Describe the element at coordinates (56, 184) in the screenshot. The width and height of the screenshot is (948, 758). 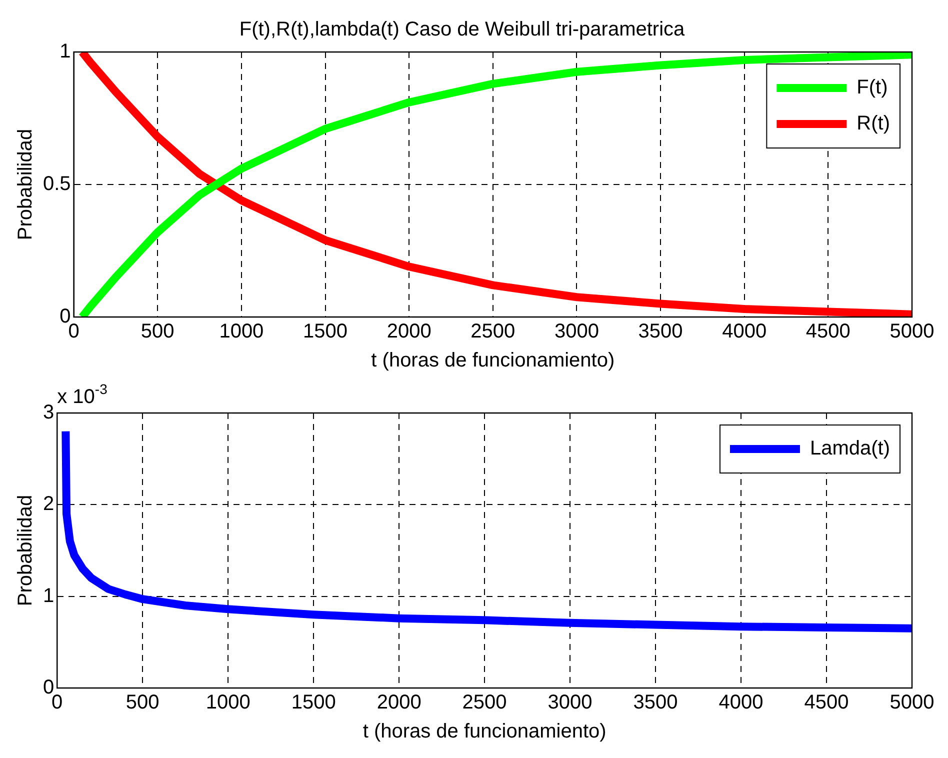
I see `y-tick-label: 0.5` at that location.